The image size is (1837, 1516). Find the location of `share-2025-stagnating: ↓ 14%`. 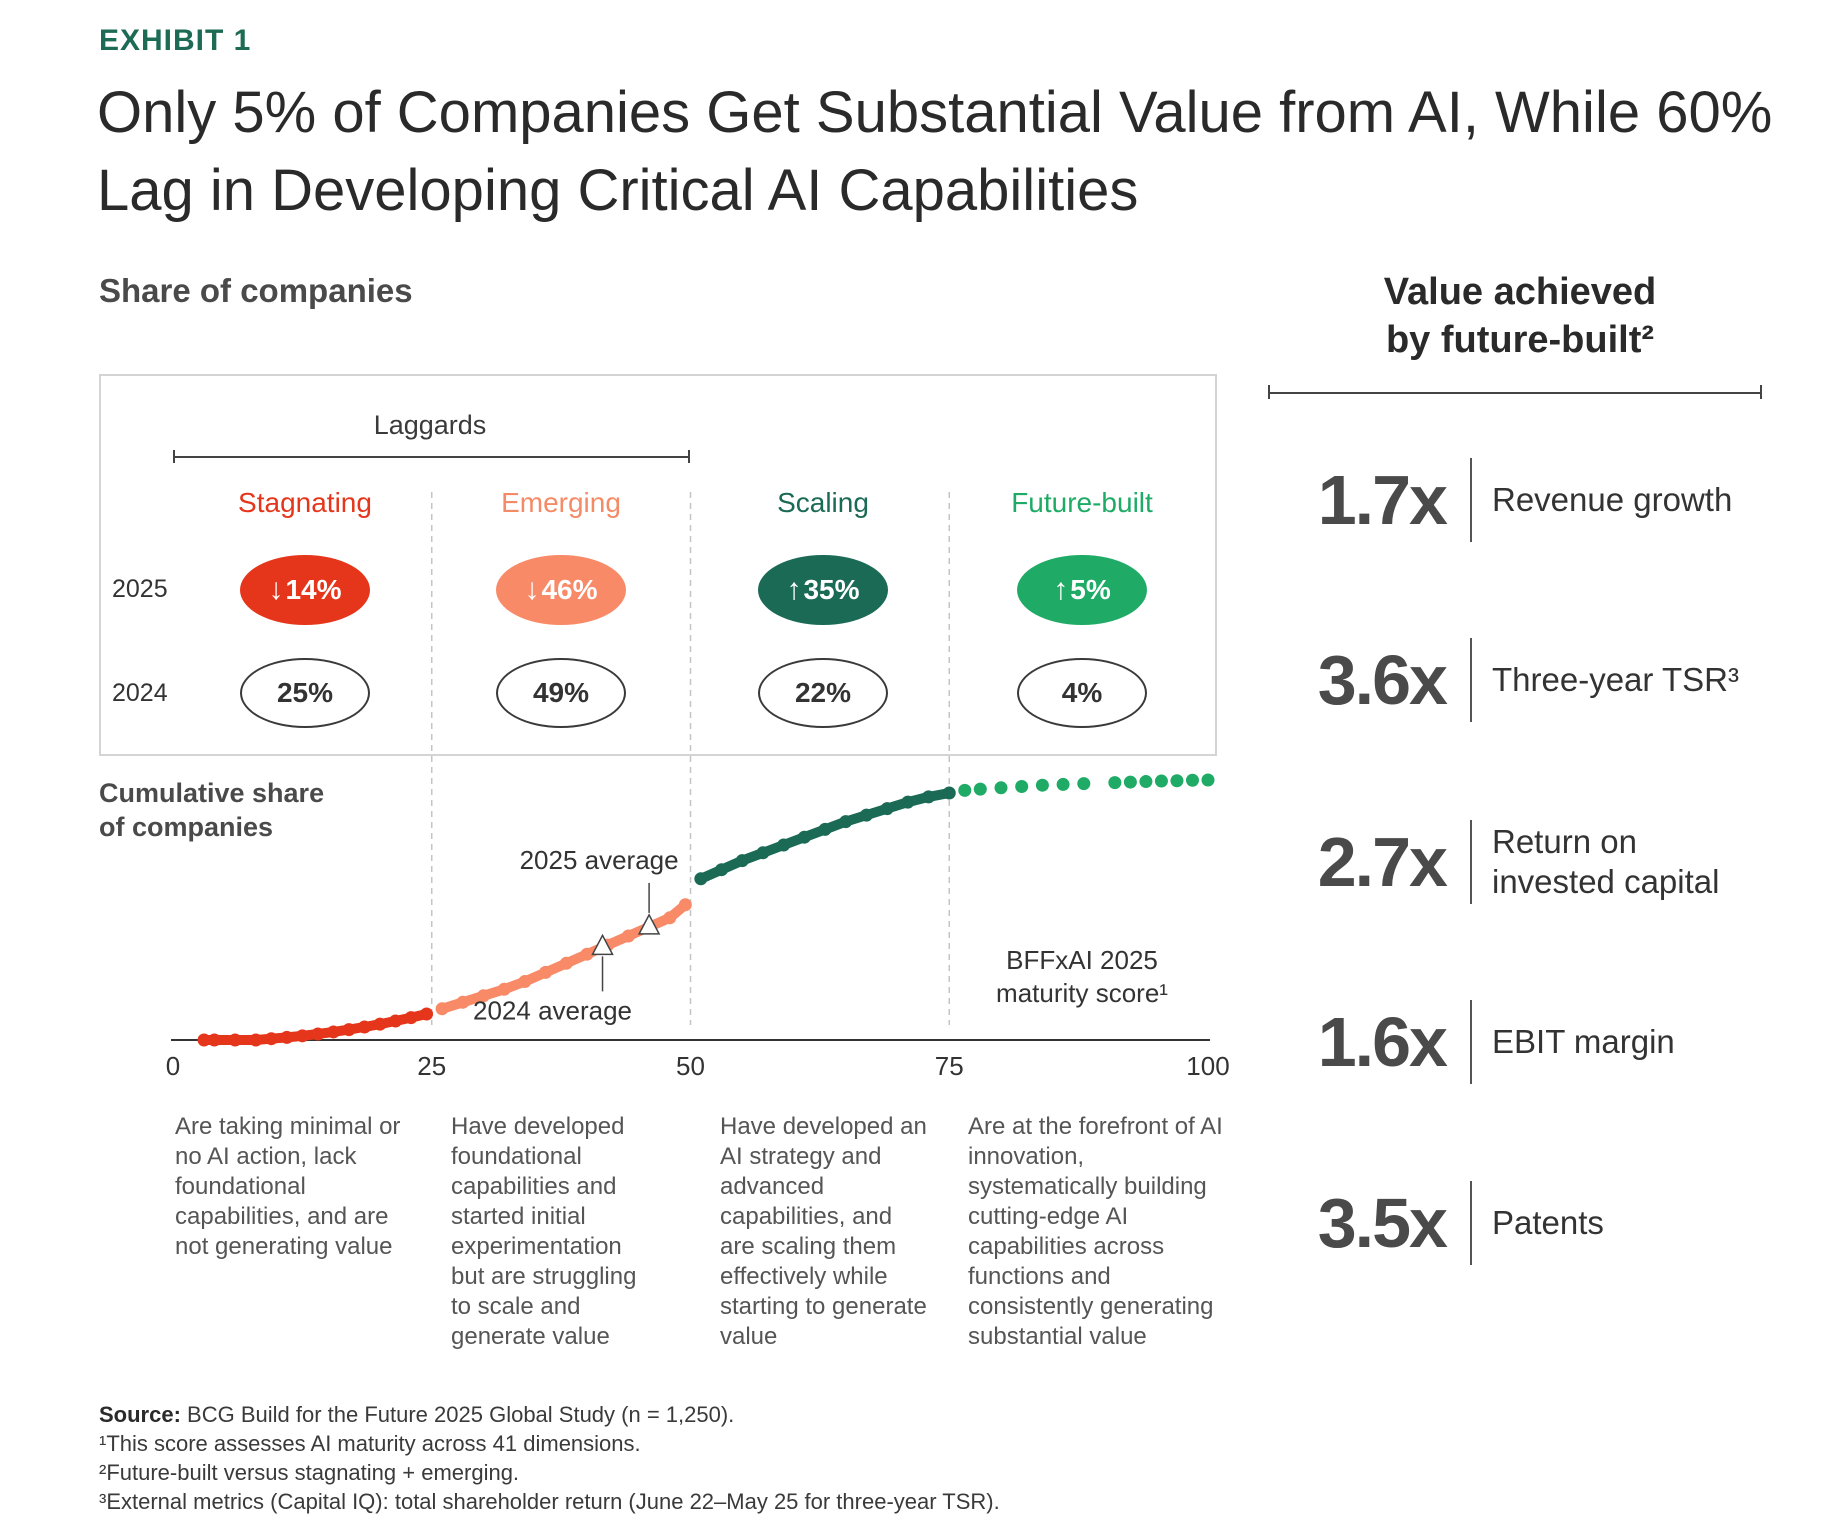

share-2025-stagnating: ↓ 14% is located at coordinates (305, 590).